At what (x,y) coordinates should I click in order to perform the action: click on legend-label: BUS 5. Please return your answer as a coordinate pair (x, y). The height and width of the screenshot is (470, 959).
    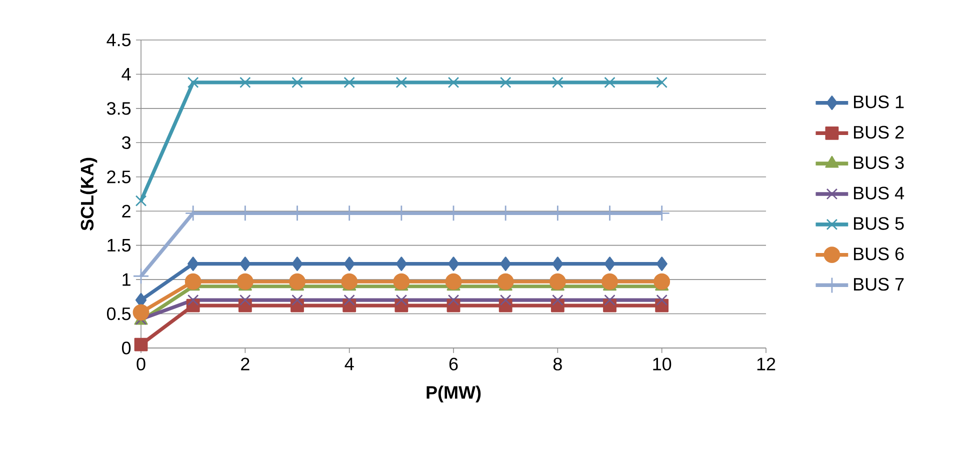
    Looking at the image, I should click on (879, 223).